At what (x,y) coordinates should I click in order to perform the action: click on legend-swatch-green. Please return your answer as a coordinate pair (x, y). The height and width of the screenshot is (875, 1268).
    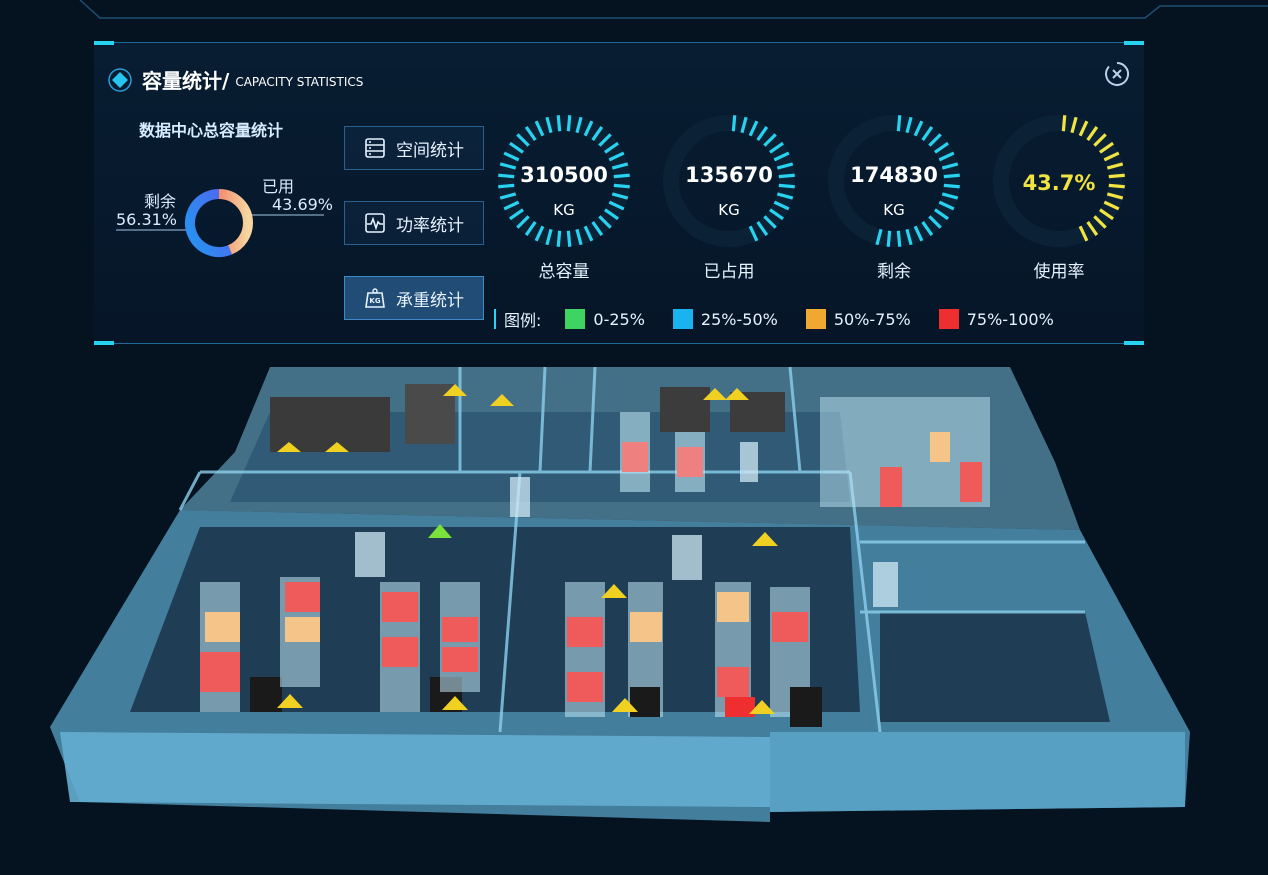
    Looking at the image, I should click on (575, 319).